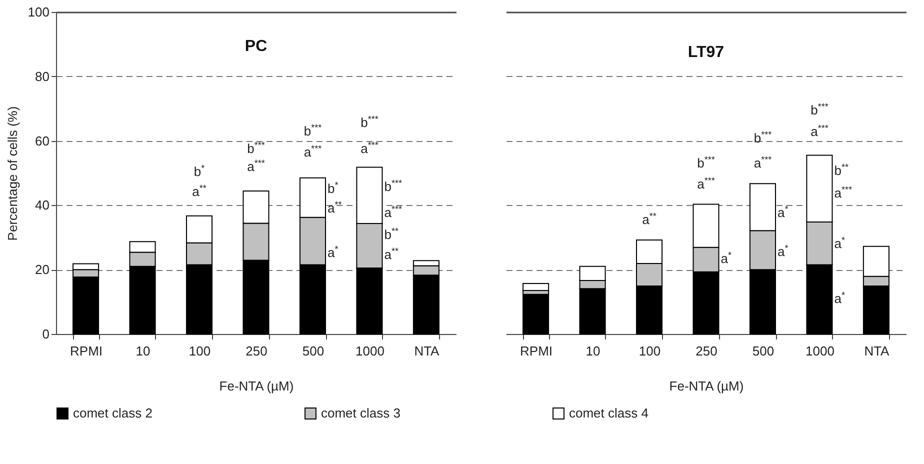 This screenshot has width=924, height=464. Describe the element at coordinates (42, 270) in the screenshot. I see `y-tick-label: 20` at that location.